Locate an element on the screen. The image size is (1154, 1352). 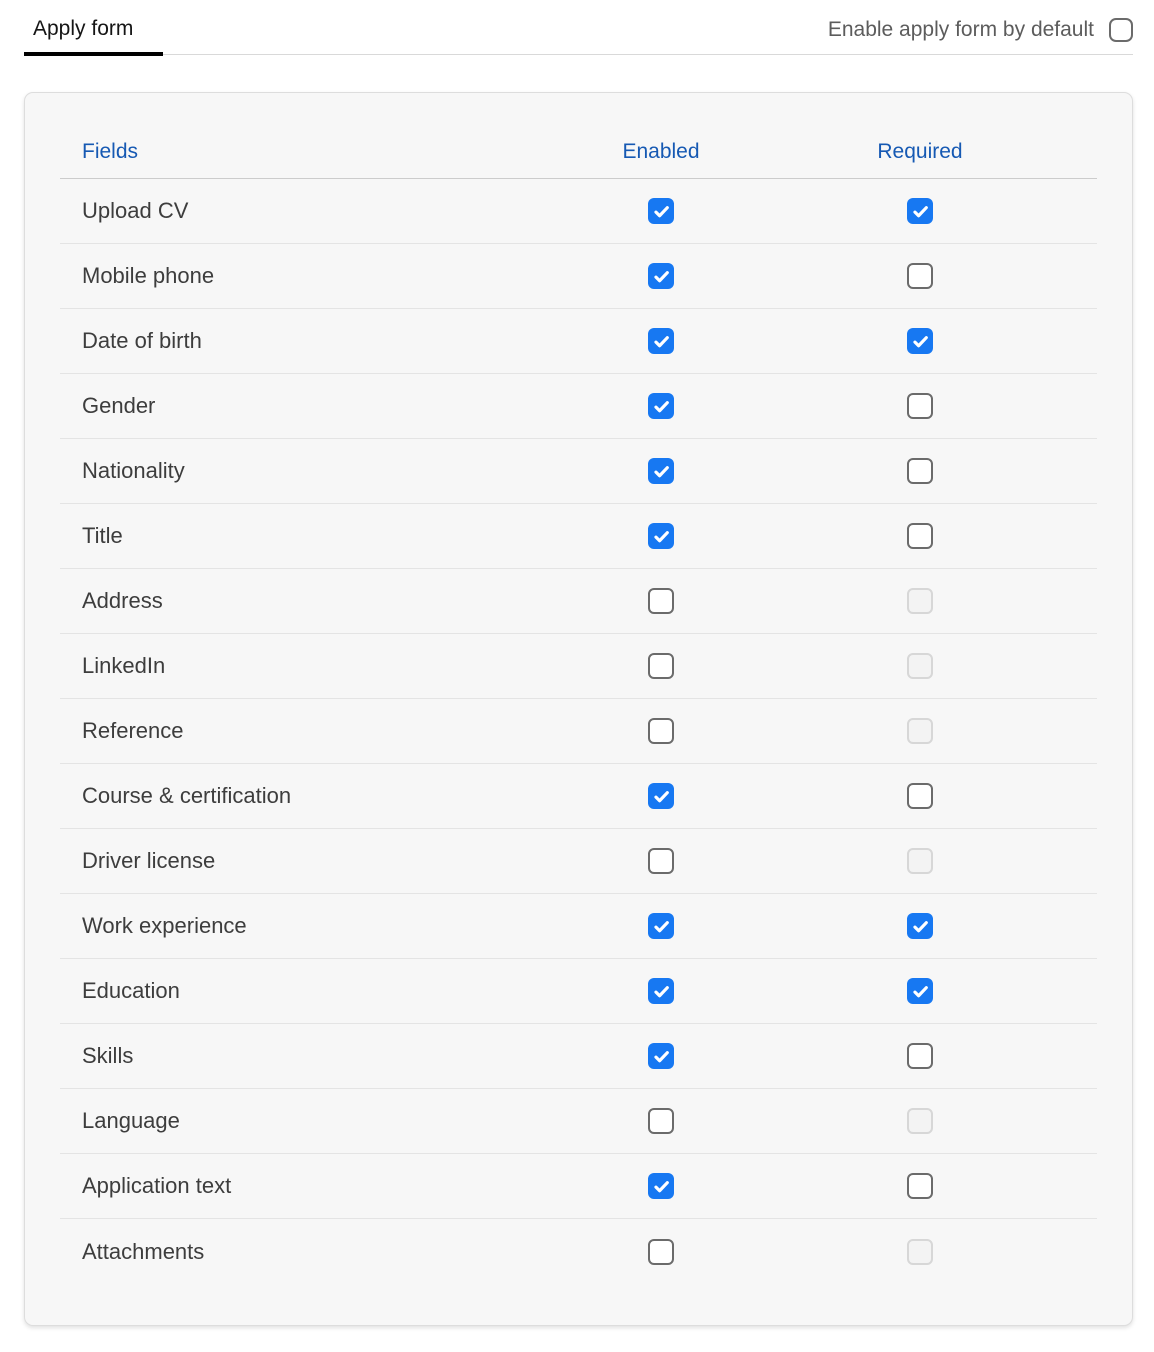
table-row-education: Education is located at coordinates (578, 991).